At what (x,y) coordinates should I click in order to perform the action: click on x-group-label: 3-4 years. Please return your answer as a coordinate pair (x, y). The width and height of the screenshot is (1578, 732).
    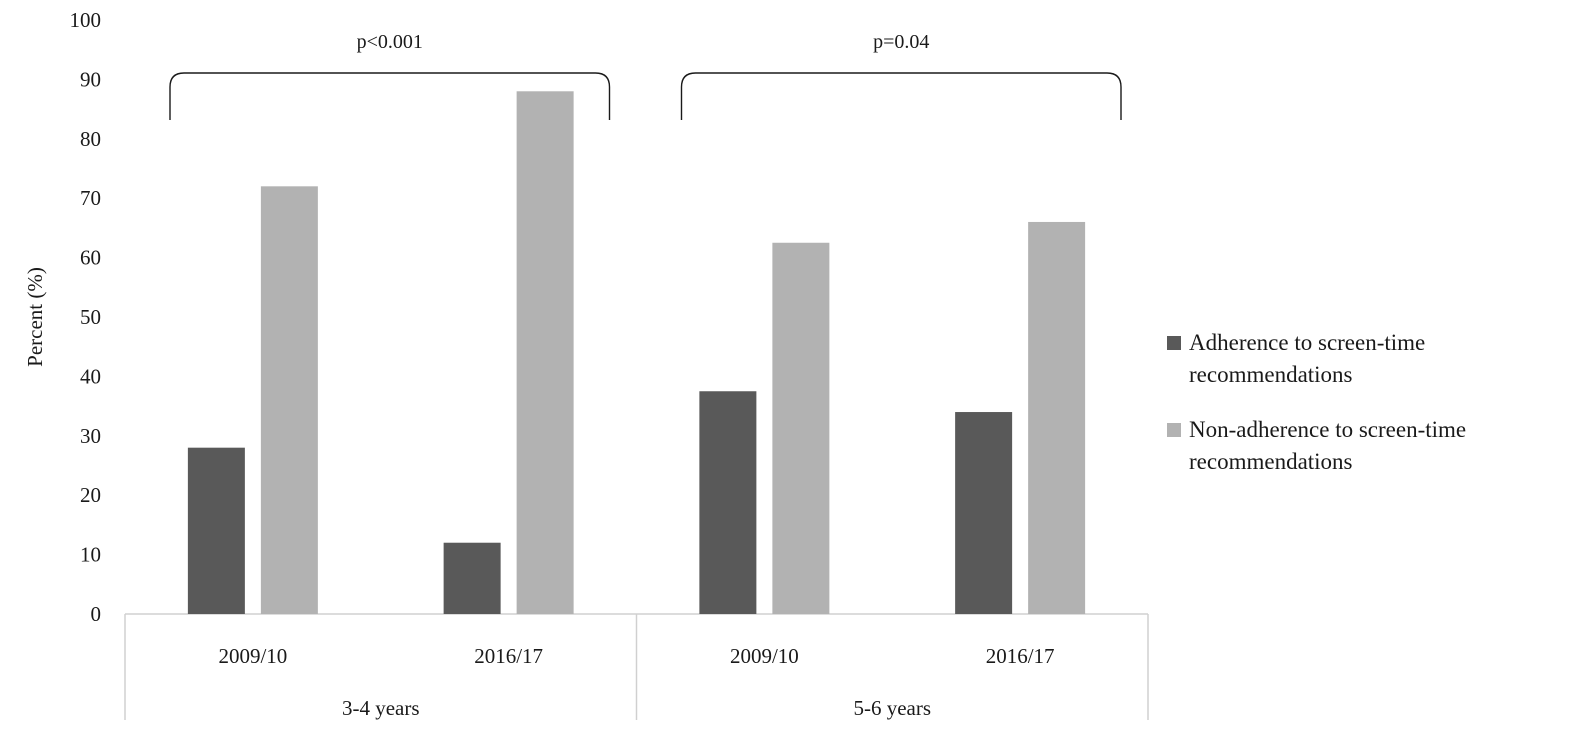
    Looking at the image, I should click on (381, 708).